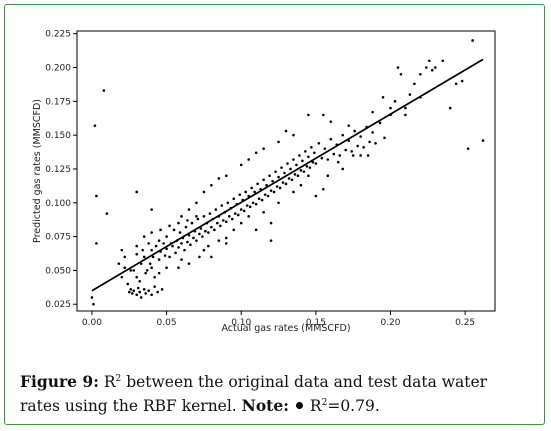 The width and height of the screenshot is (551, 431). Describe the element at coordinates (58, 69) in the screenshot. I see `y-tick-label: 0.200` at that location.